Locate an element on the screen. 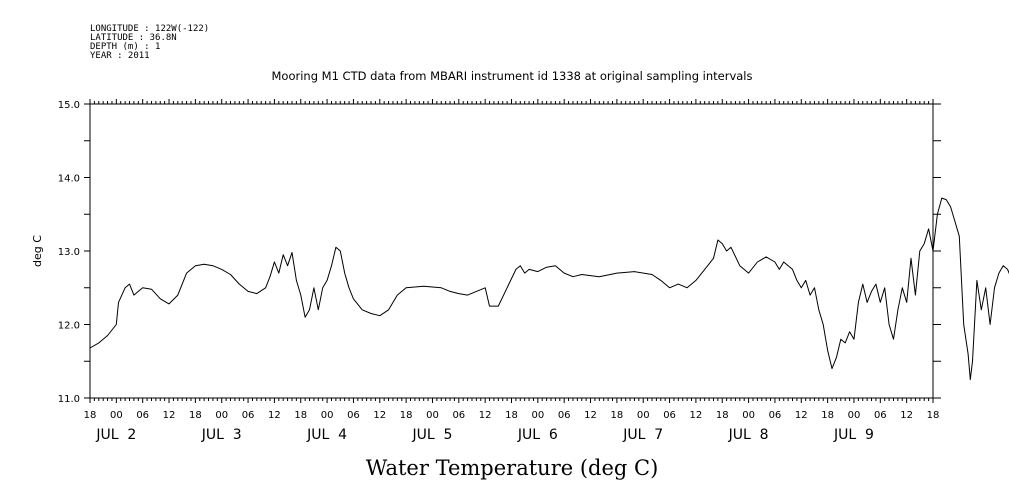 The image size is (1009, 504). x-day-label: JUL 4 is located at coordinates (326, 435).